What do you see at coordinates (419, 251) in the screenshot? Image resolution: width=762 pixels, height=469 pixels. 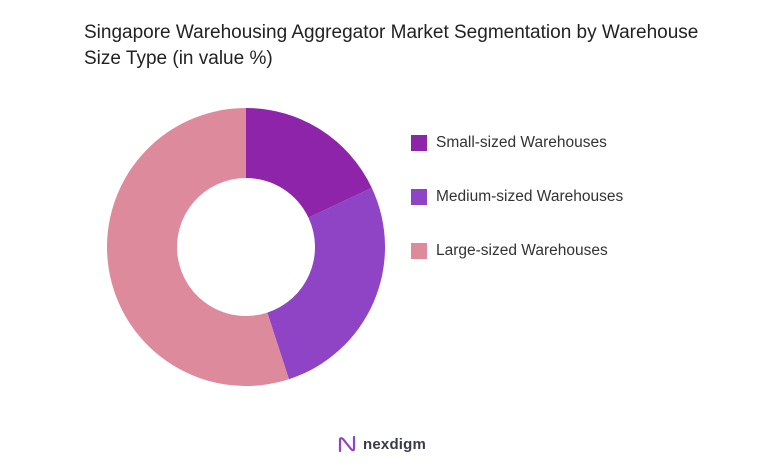 I see `legend-swatch-large` at bounding box center [419, 251].